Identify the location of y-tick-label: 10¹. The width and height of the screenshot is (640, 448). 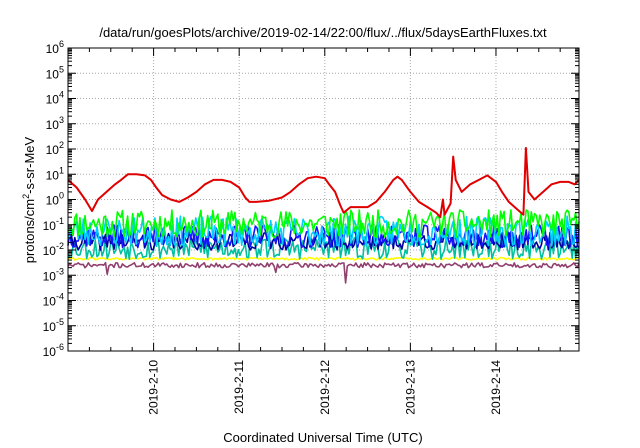
(55, 173).